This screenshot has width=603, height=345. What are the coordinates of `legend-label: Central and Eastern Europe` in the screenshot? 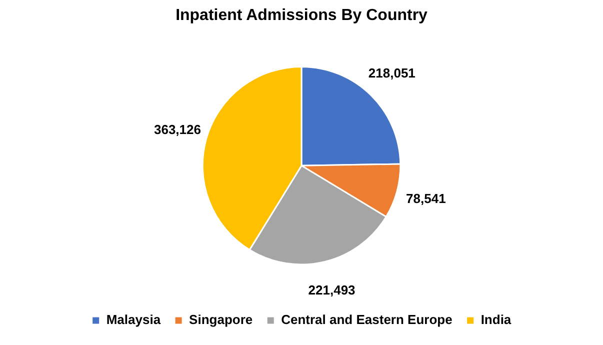 It's located at (366, 320).